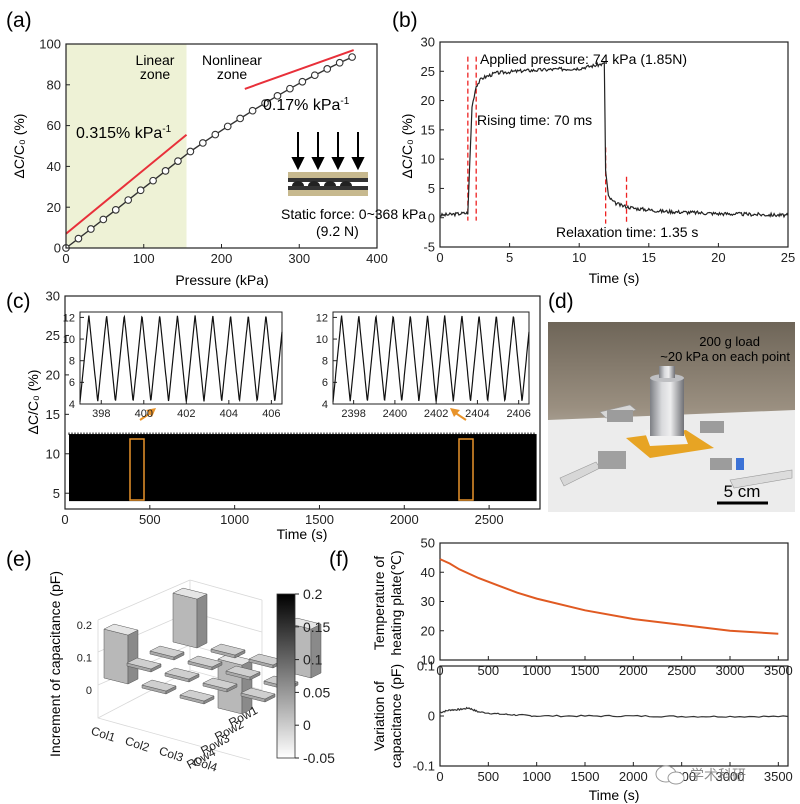  What do you see at coordinates (313, 594) in the screenshot?
I see `colorbar-tick-label: 0.2` at bounding box center [313, 594].